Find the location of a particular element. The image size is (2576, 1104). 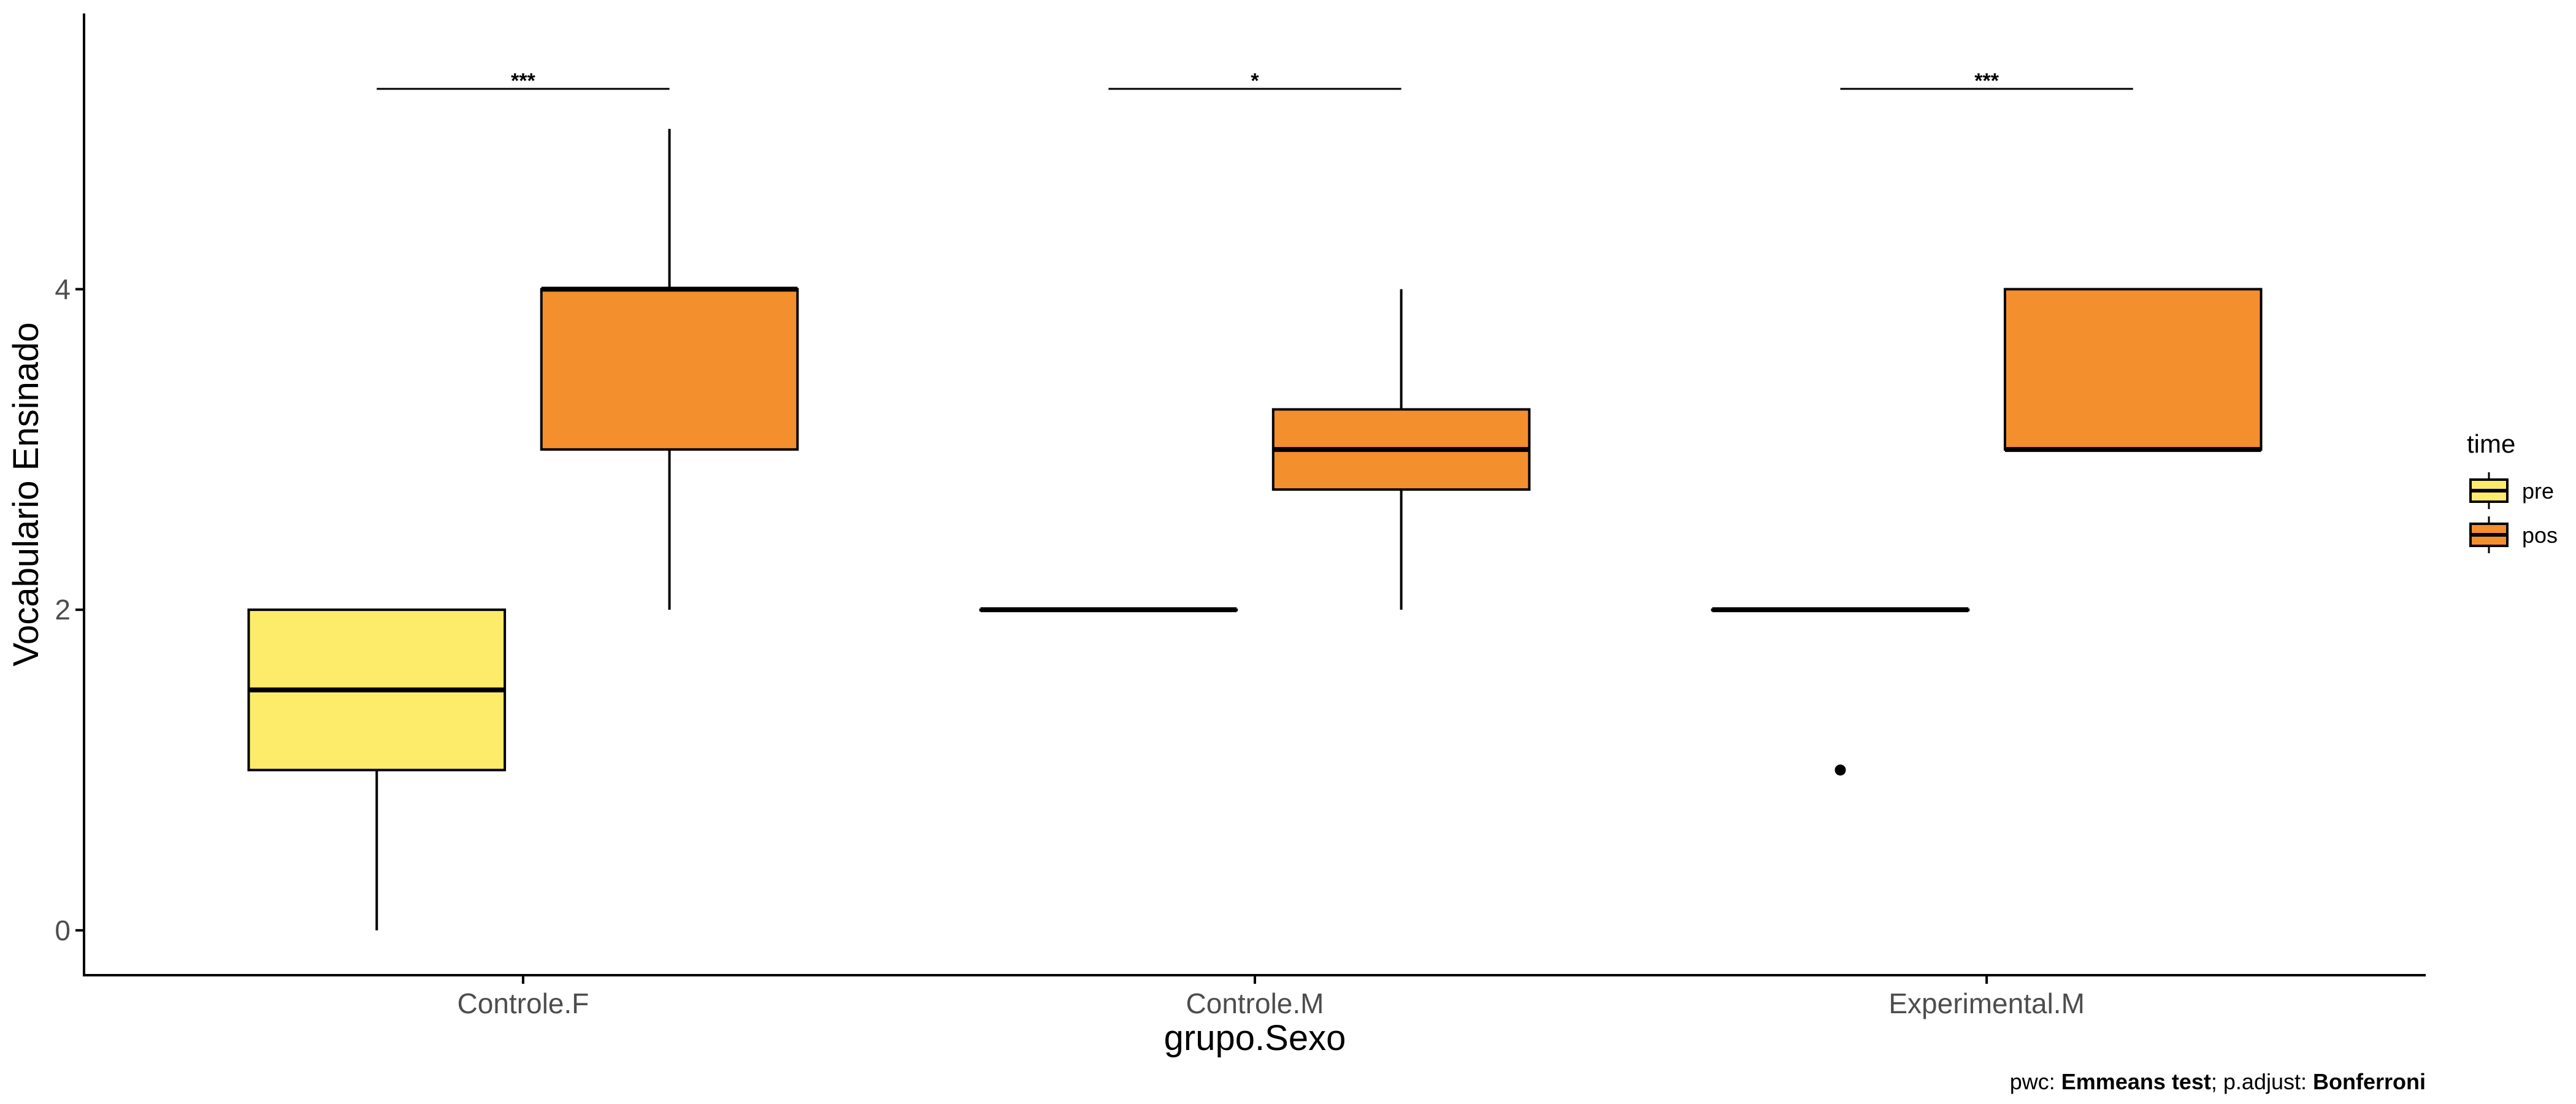

significance-Controle.F: *** is located at coordinates (523, 81).